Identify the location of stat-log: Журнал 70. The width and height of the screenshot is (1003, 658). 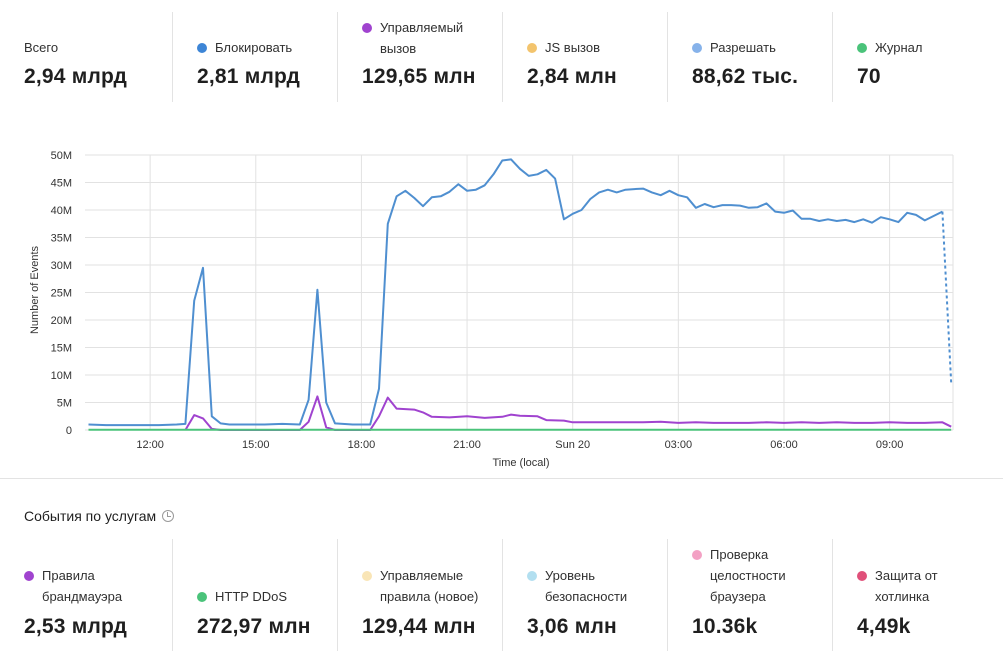
(918, 57).